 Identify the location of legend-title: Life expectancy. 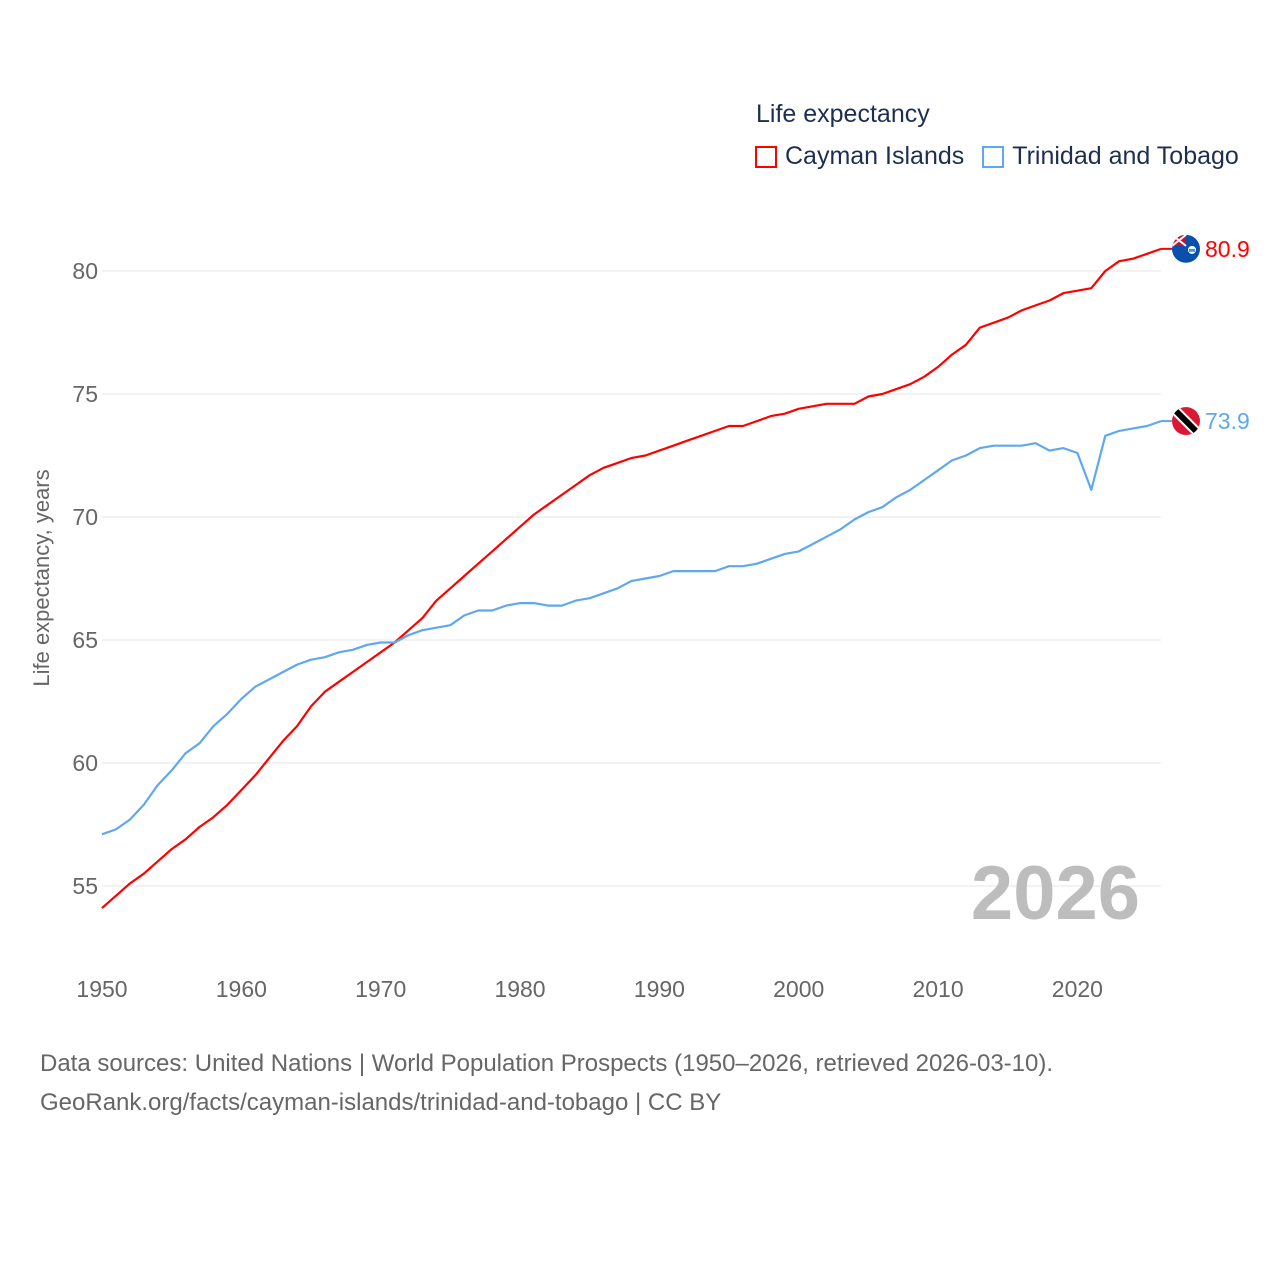
(843, 114).